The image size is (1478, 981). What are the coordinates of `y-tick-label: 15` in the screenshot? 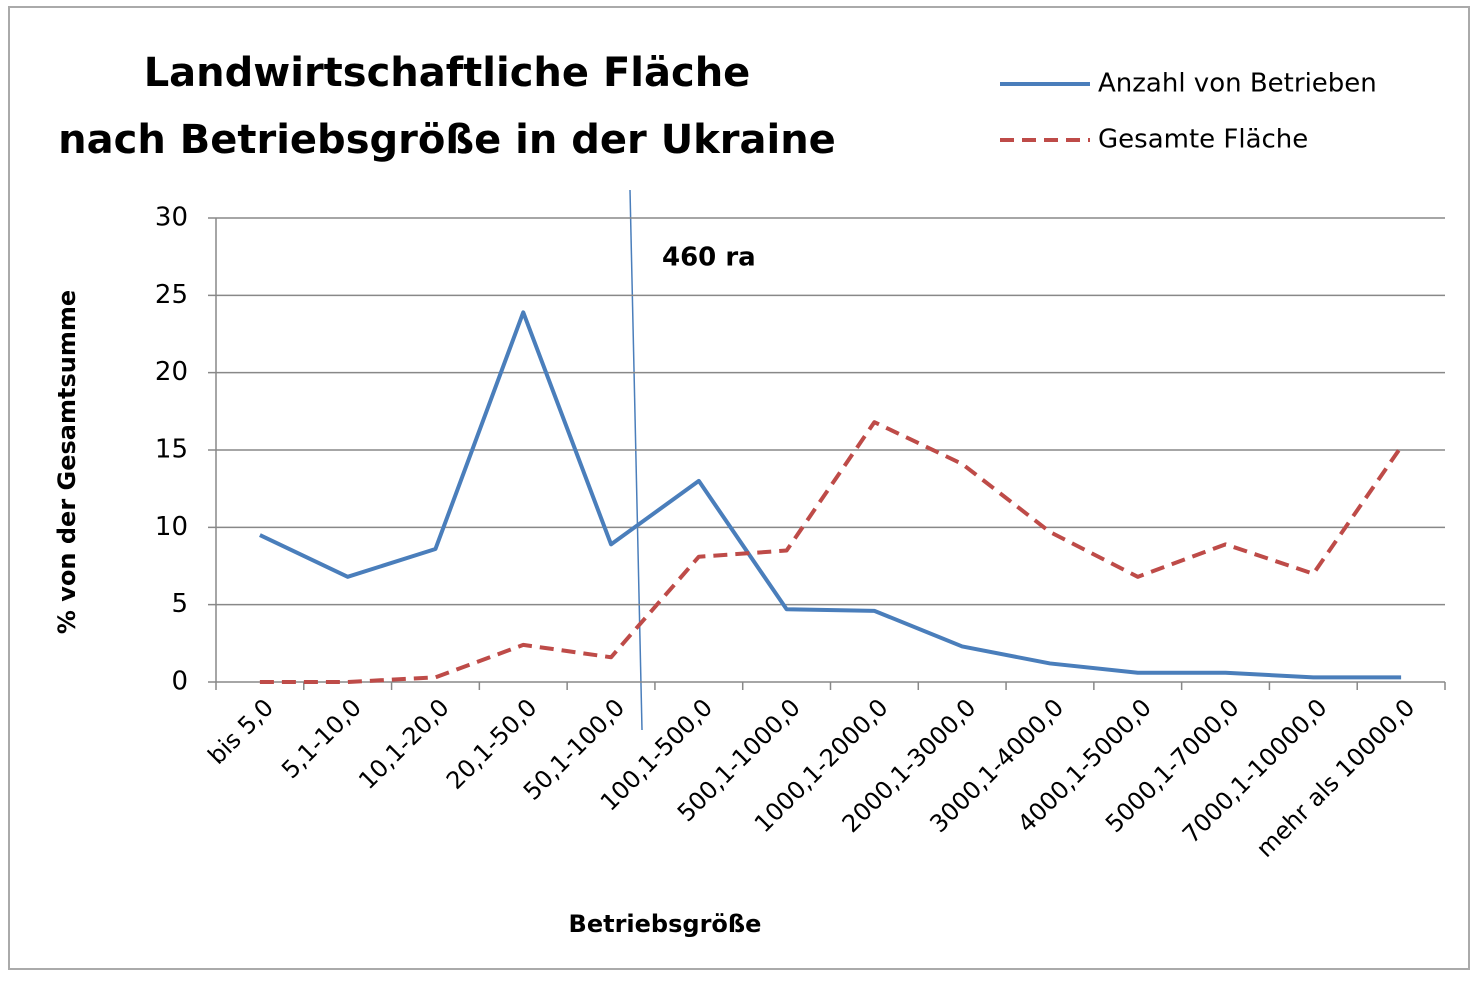 It's located at (171, 450).